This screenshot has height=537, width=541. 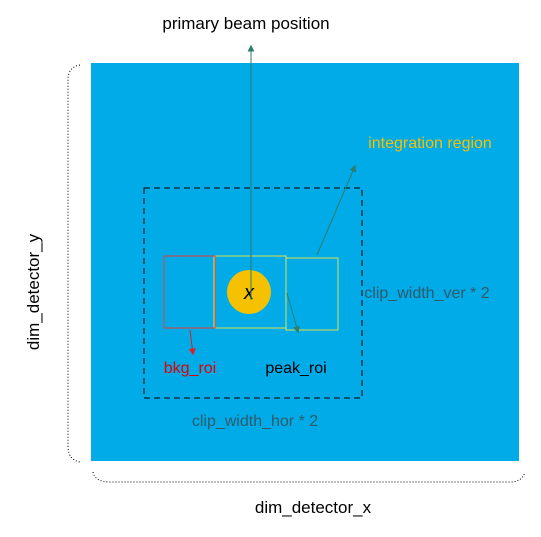 I want to click on dim-y-brace, so click(x=74, y=263).